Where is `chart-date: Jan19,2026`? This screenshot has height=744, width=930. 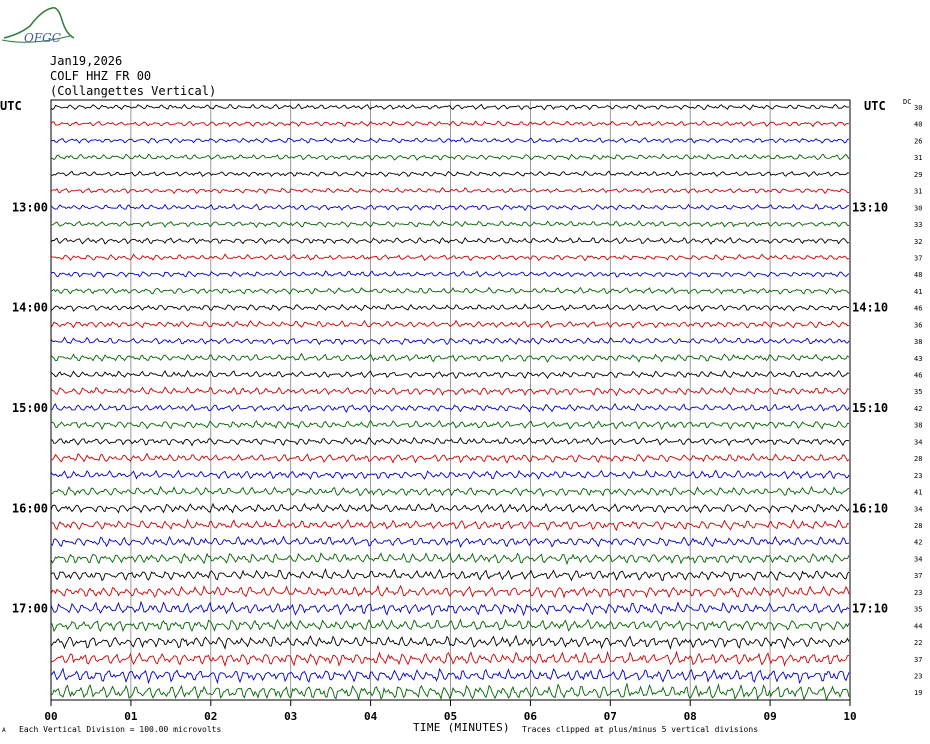
chart-date: Jan19,2026 is located at coordinates (86, 61).